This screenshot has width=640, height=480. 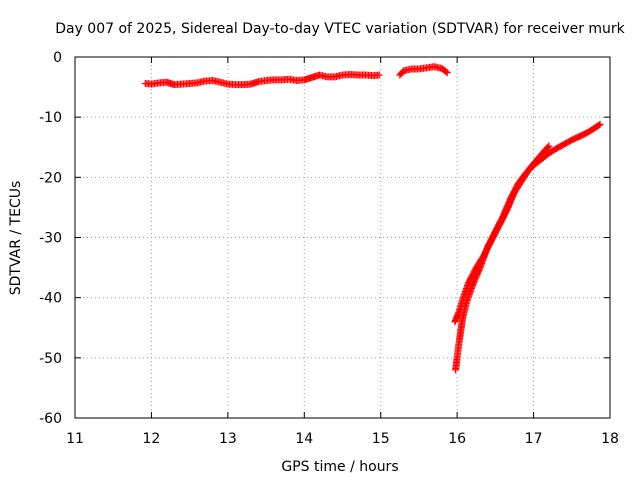 What do you see at coordinates (16, 238) in the screenshot?
I see `y-axis-label: SDTVAR / TECUs` at bounding box center [16, 238].